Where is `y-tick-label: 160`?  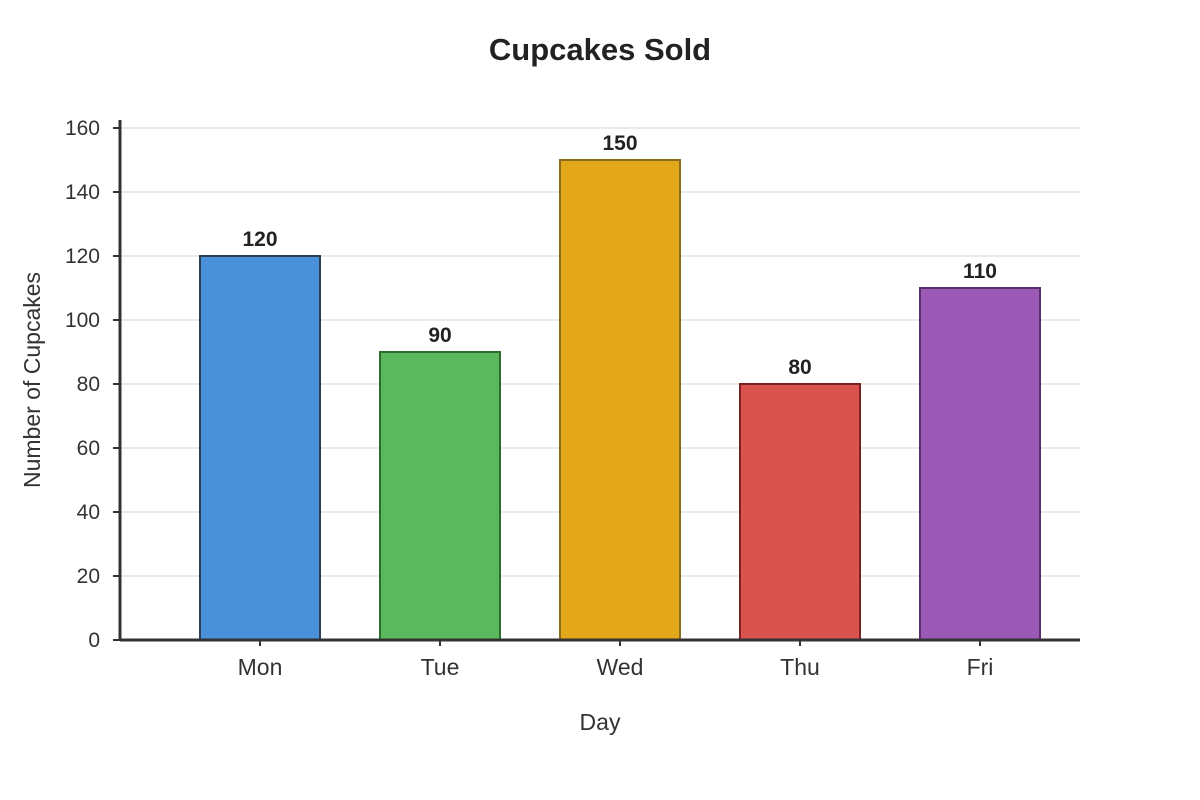 y-tick-label: 160 is located at coordinates (82, 128).